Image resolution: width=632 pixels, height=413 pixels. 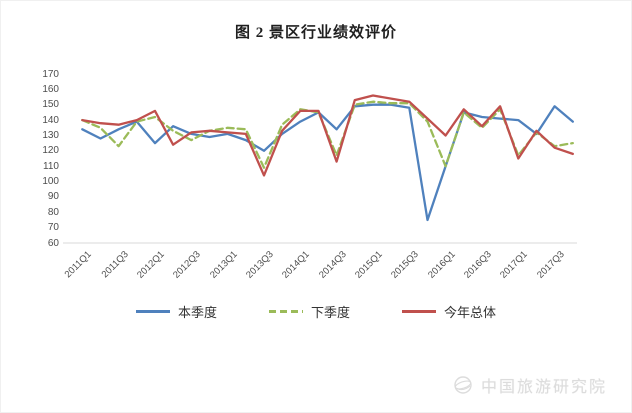 What do you see at coordinates (309, 311) in the screenshot?
I see `legend-item-next-quarter: 下季度` at bounding box center [309, 311].